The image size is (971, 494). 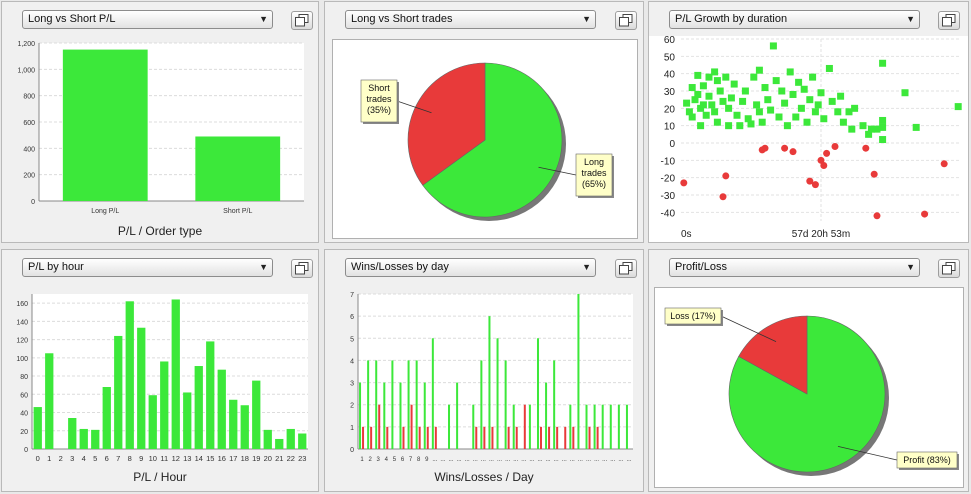 What do you see at coordinates (821, 234) in the screenshot?
I see `x-tick-label: 57d 20h 53m` at bounding box center [821, 234].